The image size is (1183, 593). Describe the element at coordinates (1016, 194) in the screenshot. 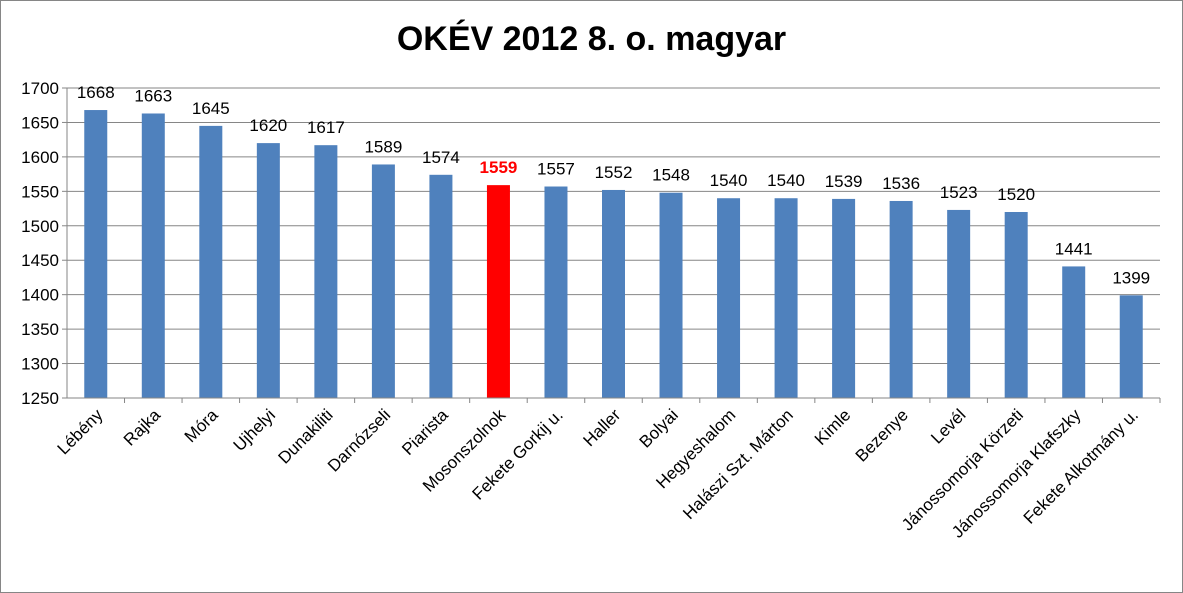

I see `data-label: 1520` at that location.